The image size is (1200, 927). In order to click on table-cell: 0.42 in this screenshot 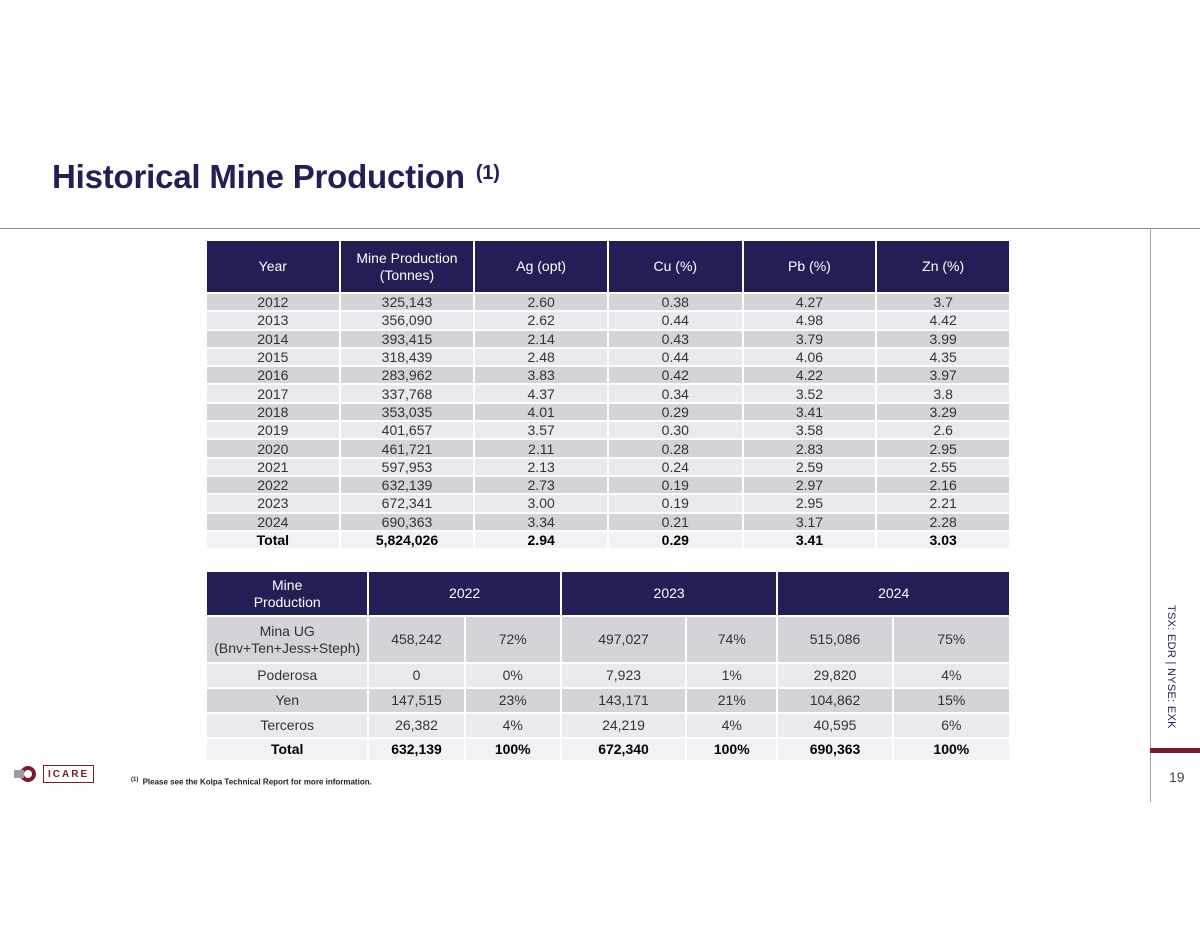, I will do `click(675, 375)`.